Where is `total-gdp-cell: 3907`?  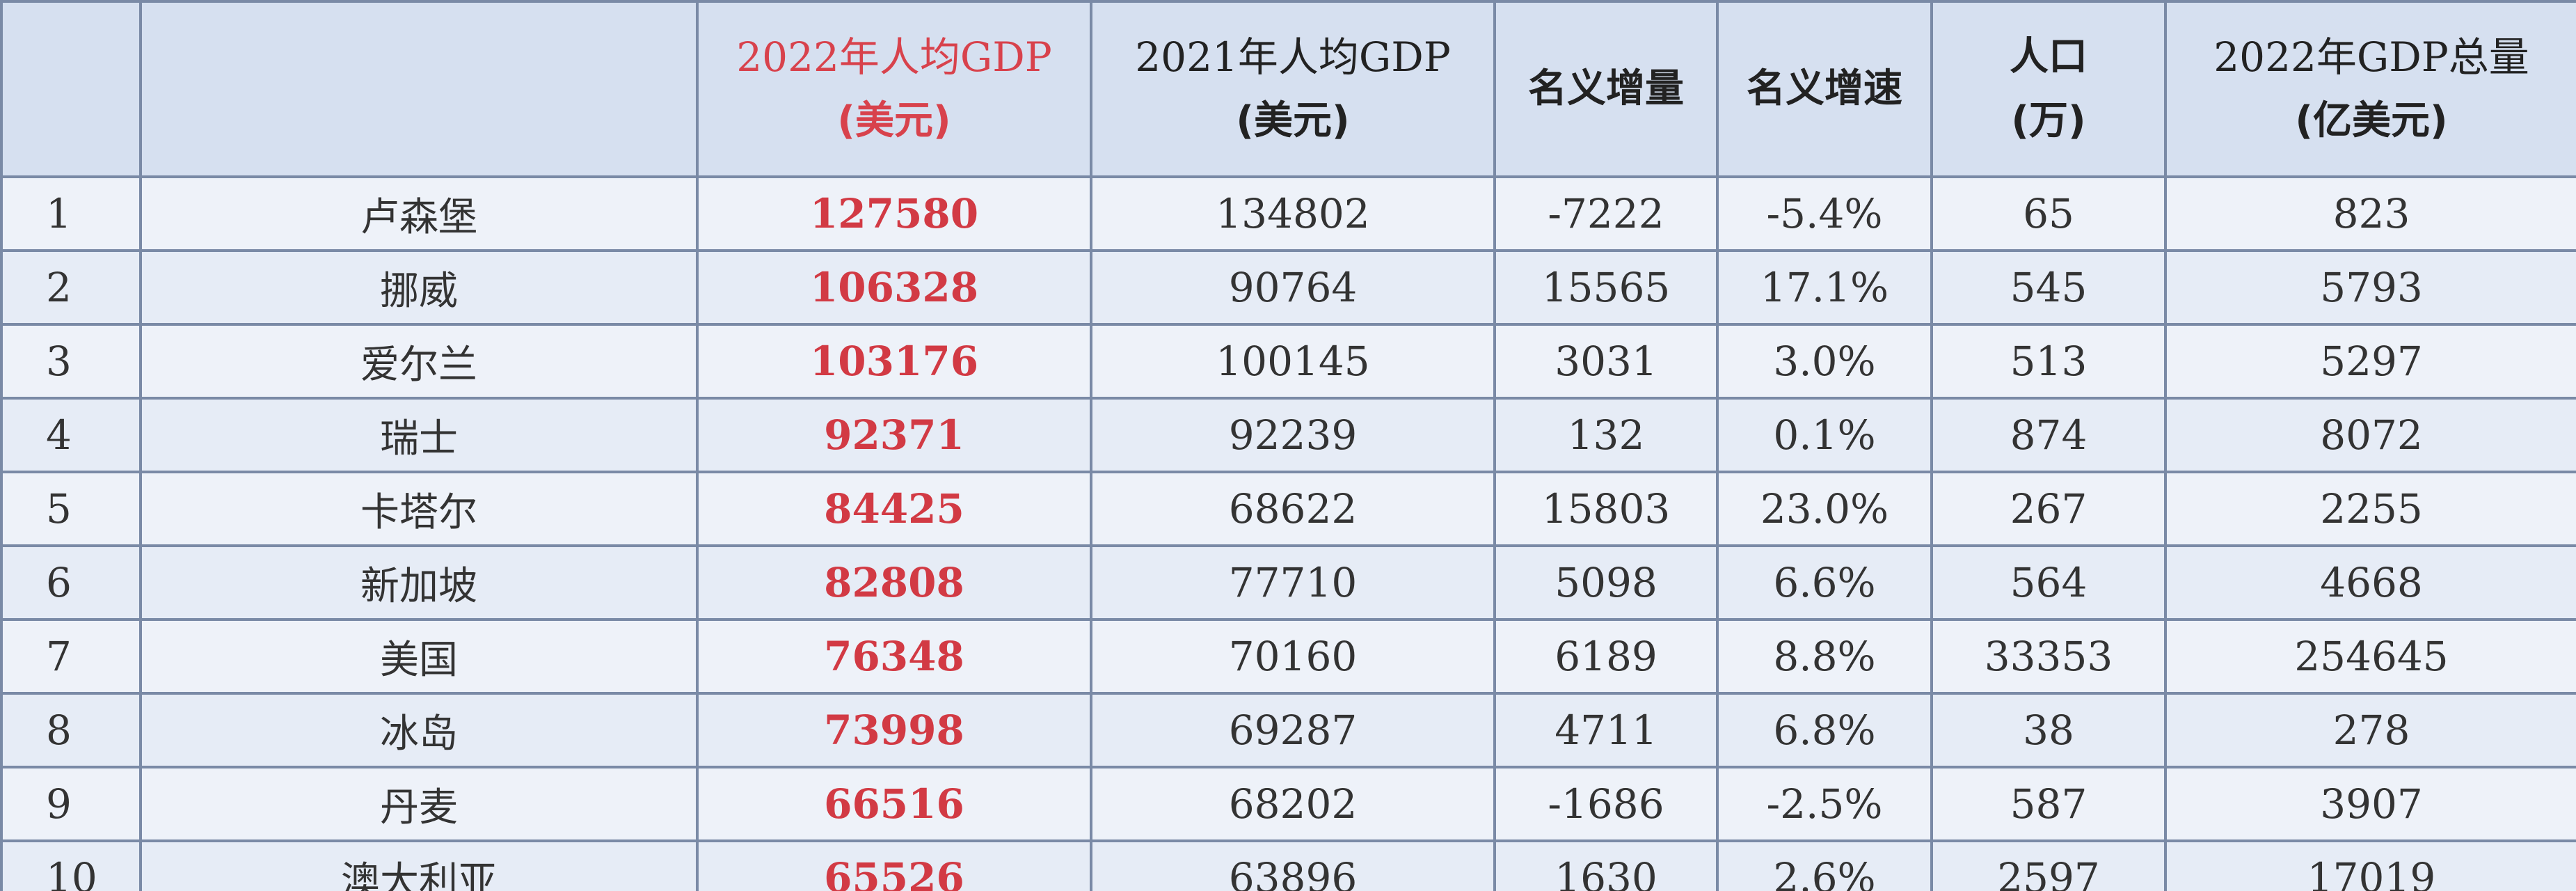 total-gdp-cell: 3907 is located at coordinates (2370, 804).